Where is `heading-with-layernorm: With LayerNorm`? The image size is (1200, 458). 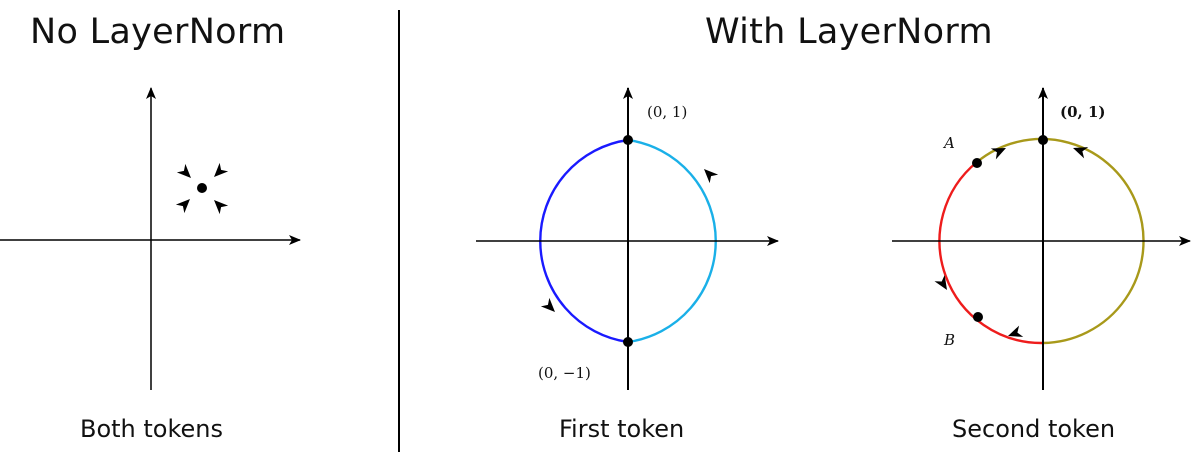
heading-with-layernorm: With LayerNorm is located at coordinates (849, 32).